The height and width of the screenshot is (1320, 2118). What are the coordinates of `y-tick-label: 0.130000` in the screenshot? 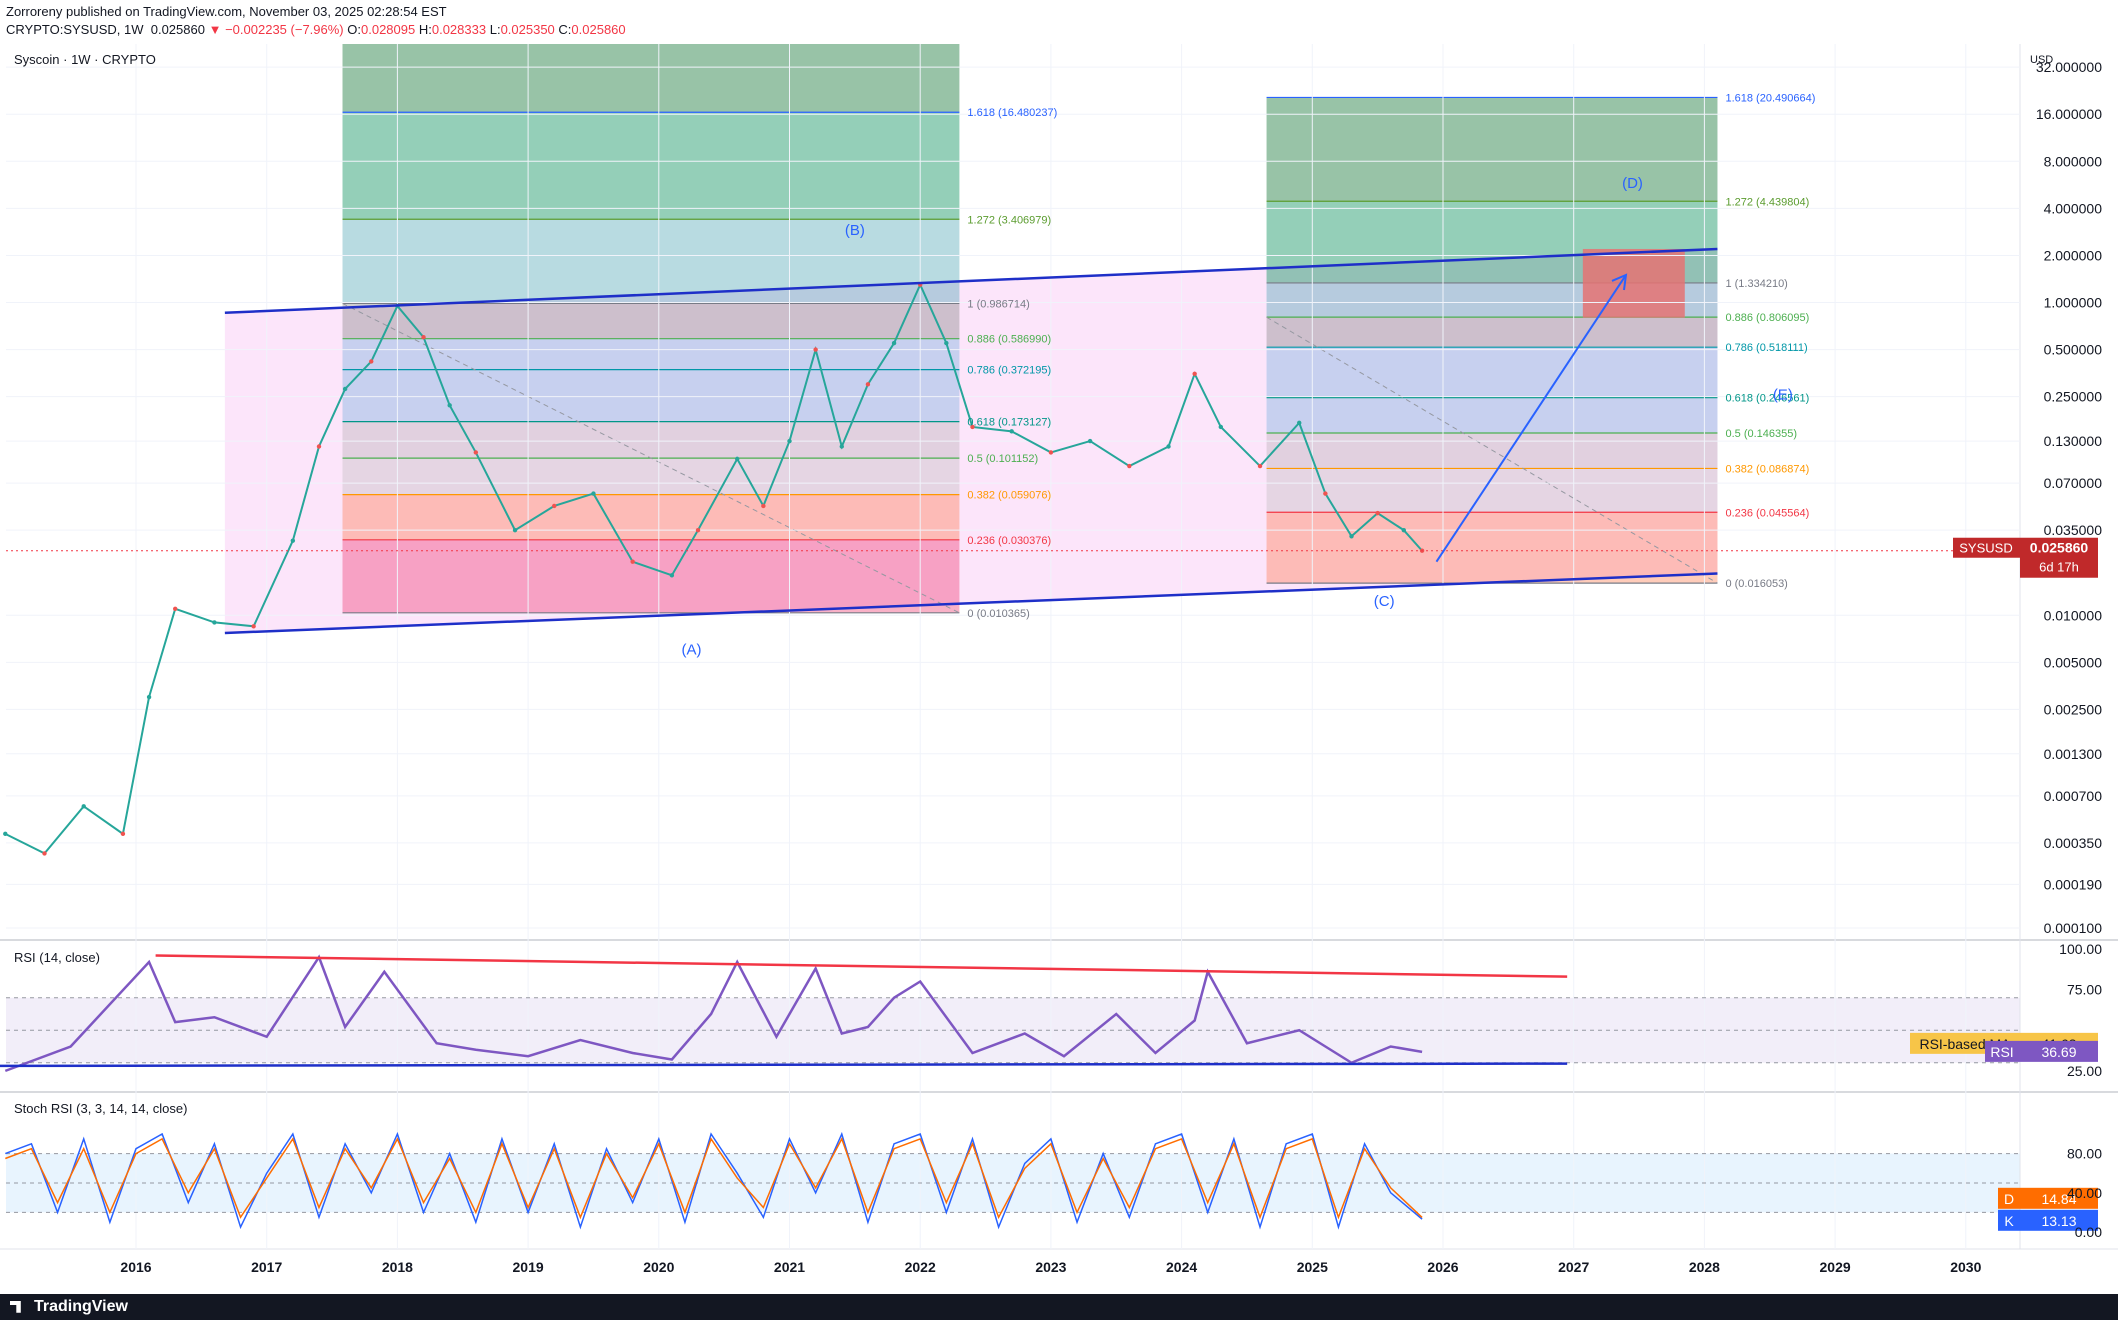 It's located at (2073, 441).